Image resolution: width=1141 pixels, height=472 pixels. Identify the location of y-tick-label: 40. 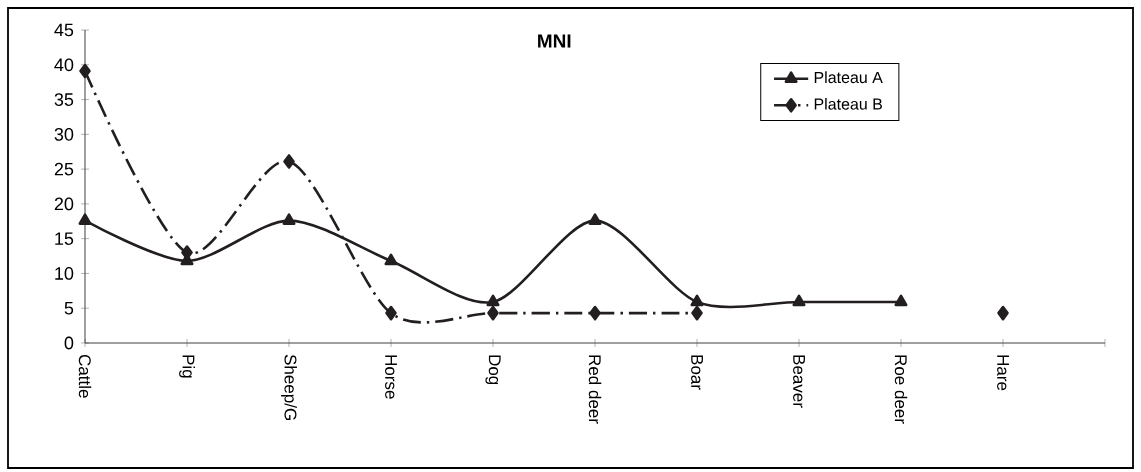
(64, 65).